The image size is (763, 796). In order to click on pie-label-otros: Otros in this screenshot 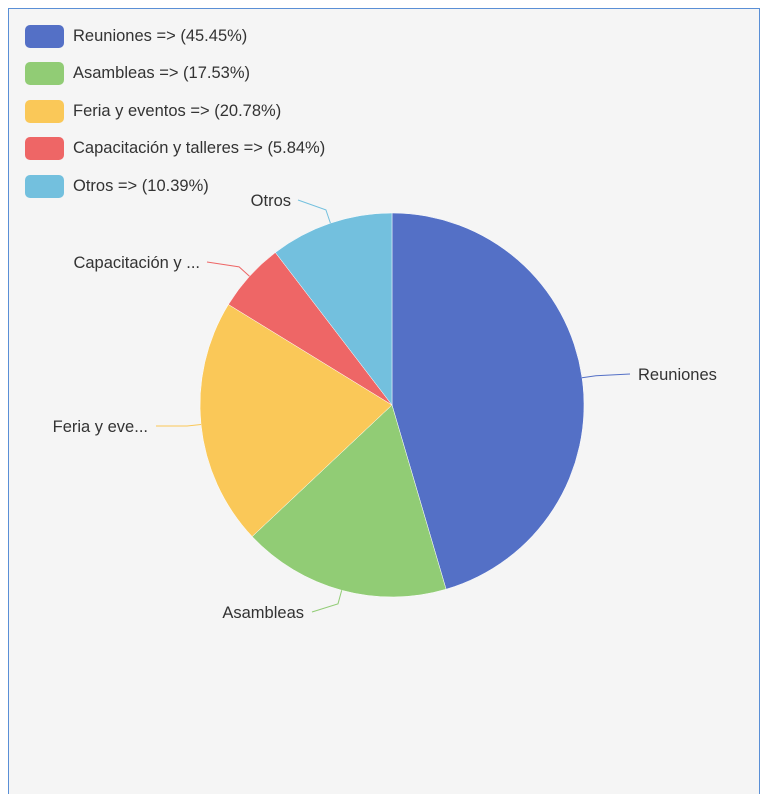, I will do `click(271, 201)`.